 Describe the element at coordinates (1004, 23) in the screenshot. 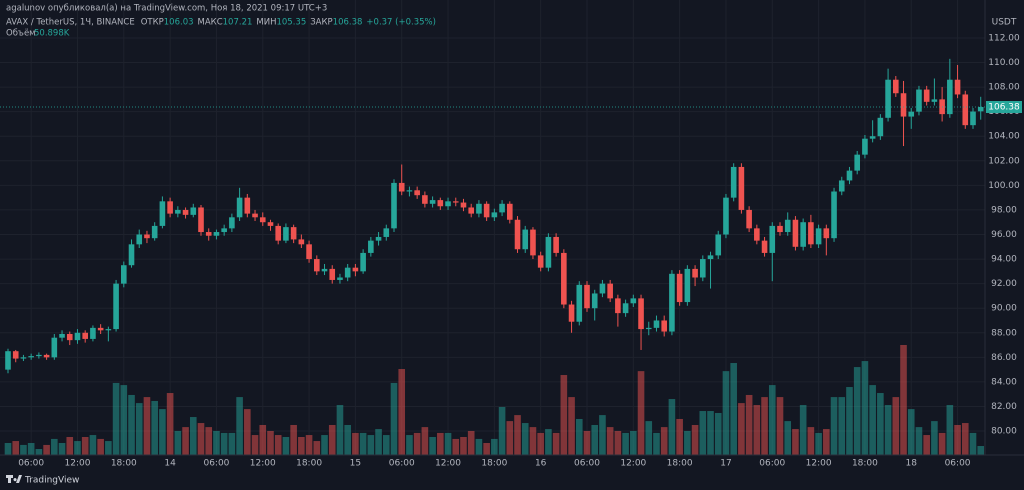

I see `currency: USDT` at that location.